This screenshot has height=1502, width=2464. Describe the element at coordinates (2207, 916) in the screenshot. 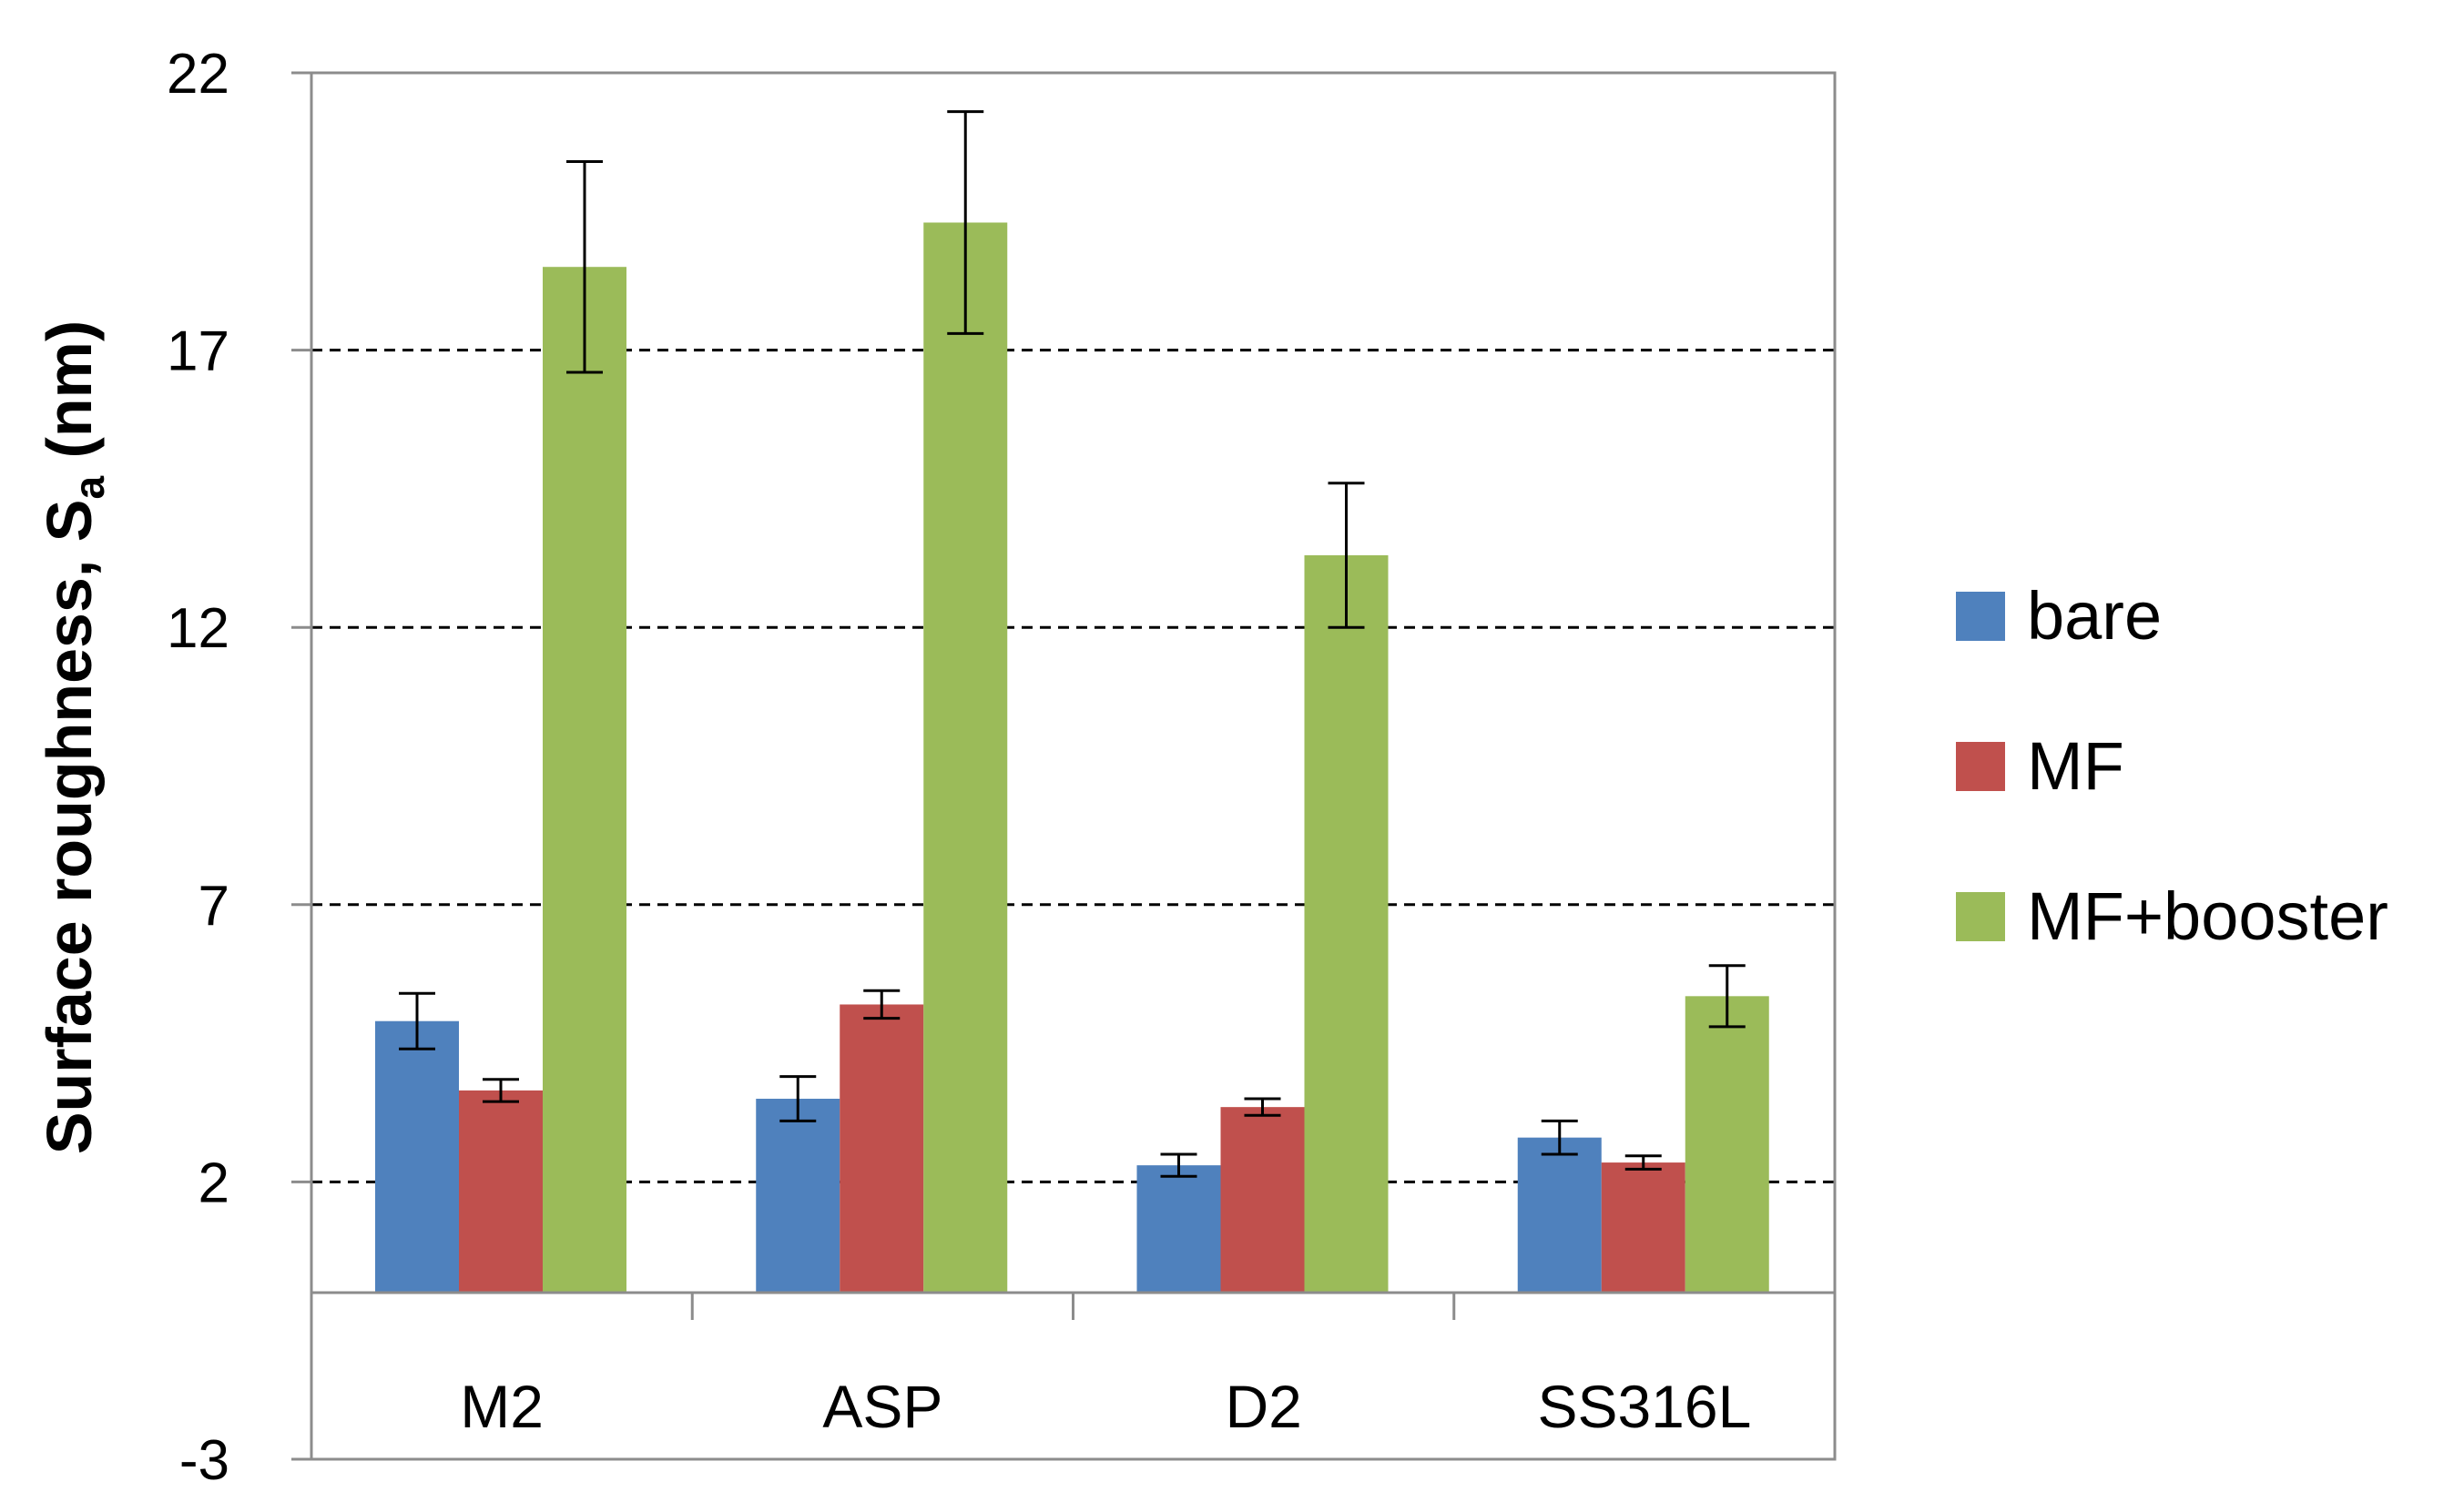

I see `legend-label: MF+booster` at that location.